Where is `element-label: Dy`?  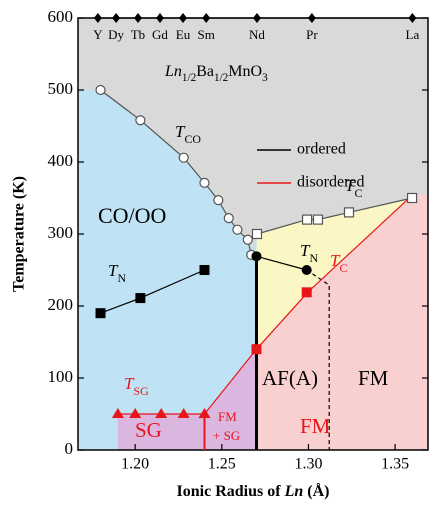 element-label: Dy is located at coordinates (116, 34).